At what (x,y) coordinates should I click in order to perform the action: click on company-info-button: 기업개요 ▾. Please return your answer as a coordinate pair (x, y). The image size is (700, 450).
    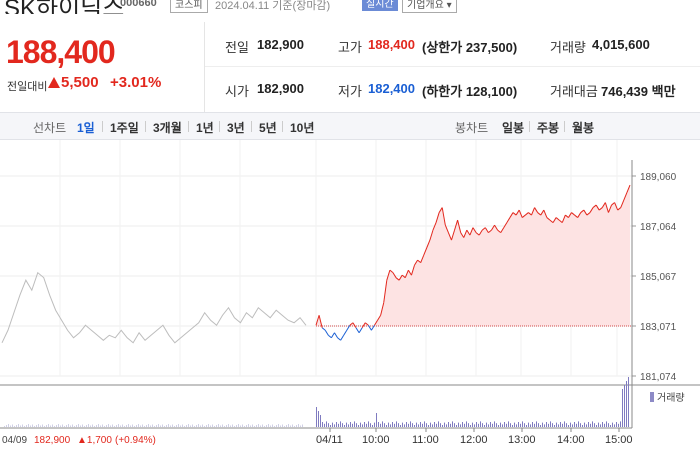
    Looking at the image, I should click on (429, 6).